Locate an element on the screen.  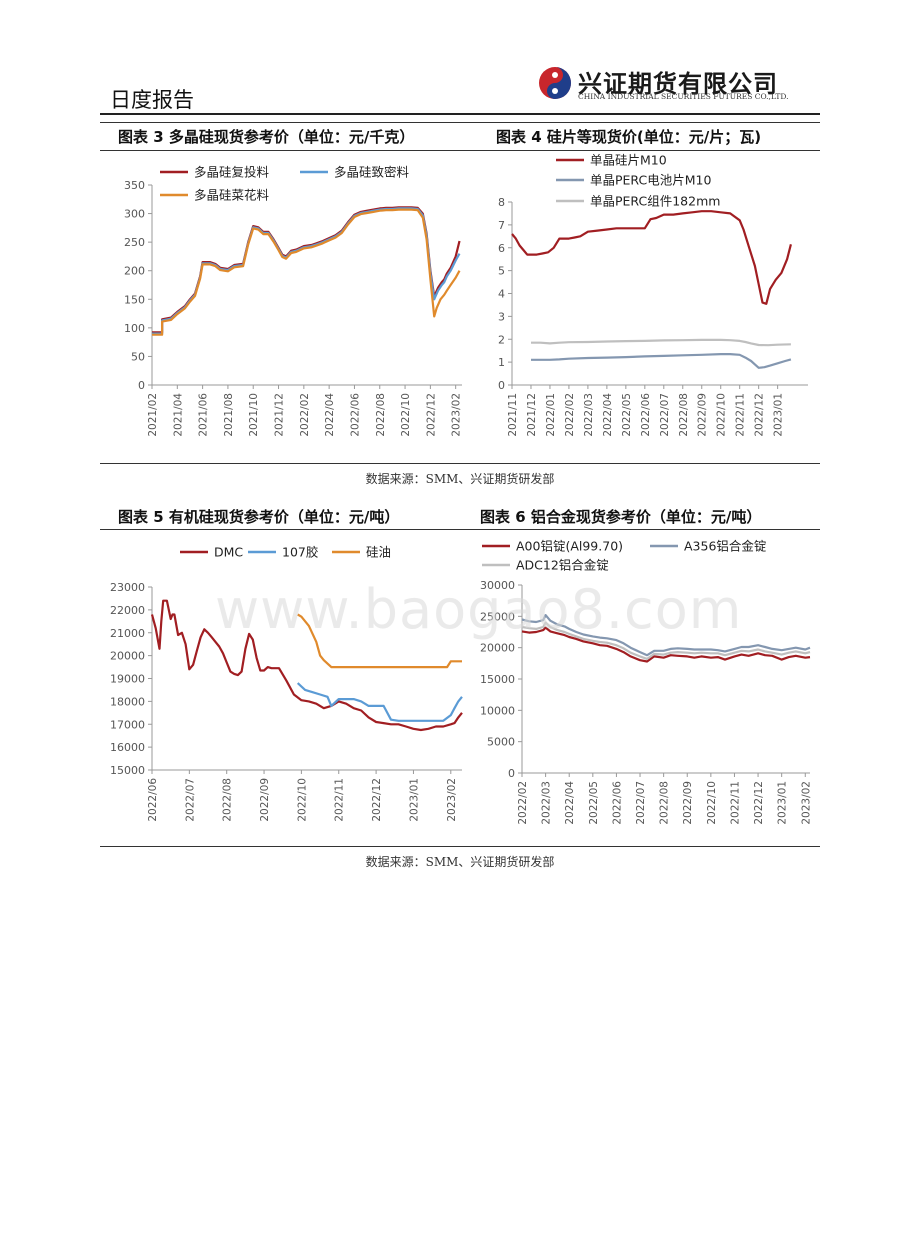
chart4-title: 图表 4 硅片等现货价(单位：元/片；瓦) is located at coordinates (629, 137).